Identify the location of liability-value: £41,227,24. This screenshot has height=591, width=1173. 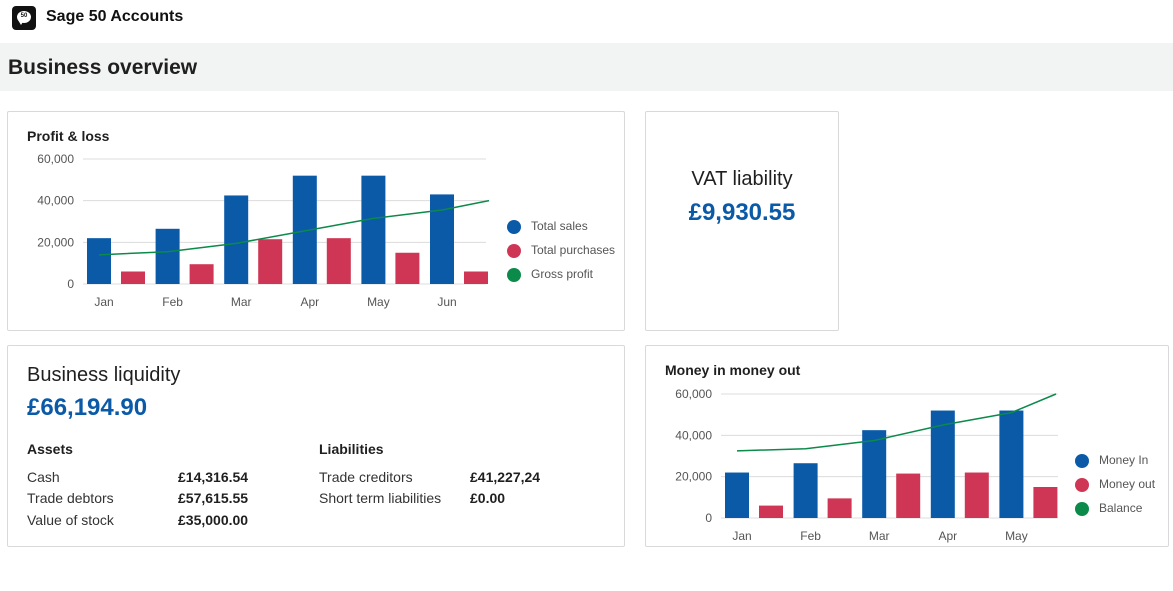
(505, 477).